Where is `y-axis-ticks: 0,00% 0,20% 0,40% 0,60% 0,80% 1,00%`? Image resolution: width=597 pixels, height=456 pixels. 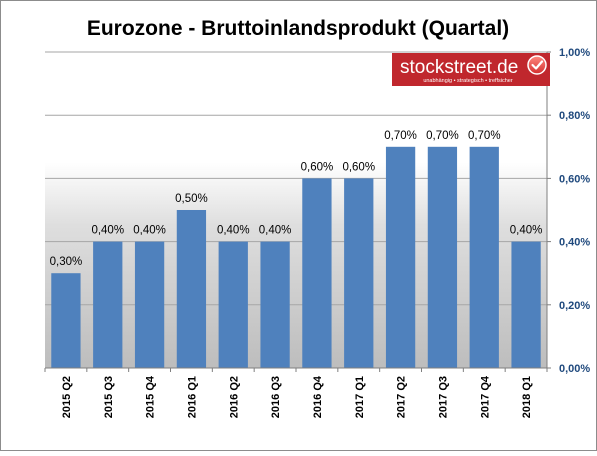
y-axis-ticks: 0,00% 0,20% 0,40% 0,60% 0,80% 1,00% is located at coordinates (568, 211).